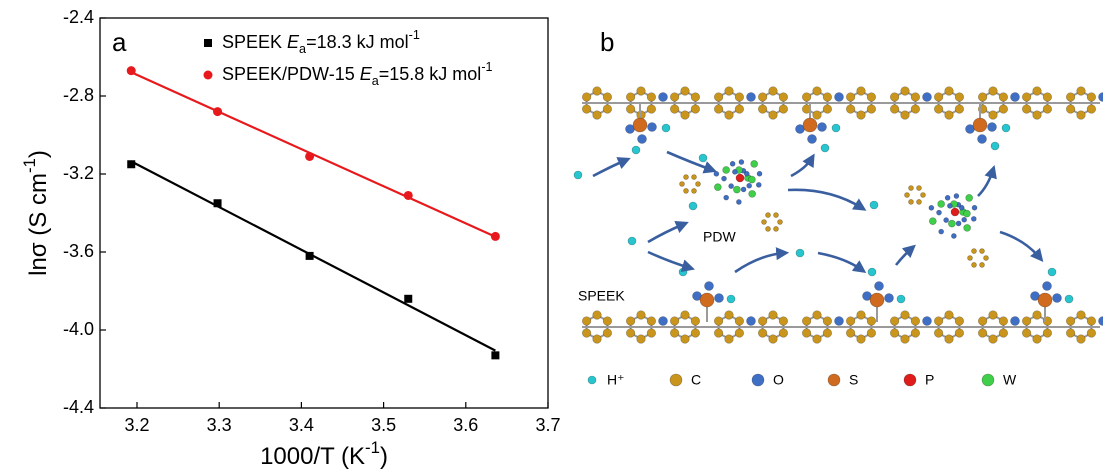 This screenshot has width=1103, height=473. I want to click on y-tick-label: -3.6, so click(78, 251).